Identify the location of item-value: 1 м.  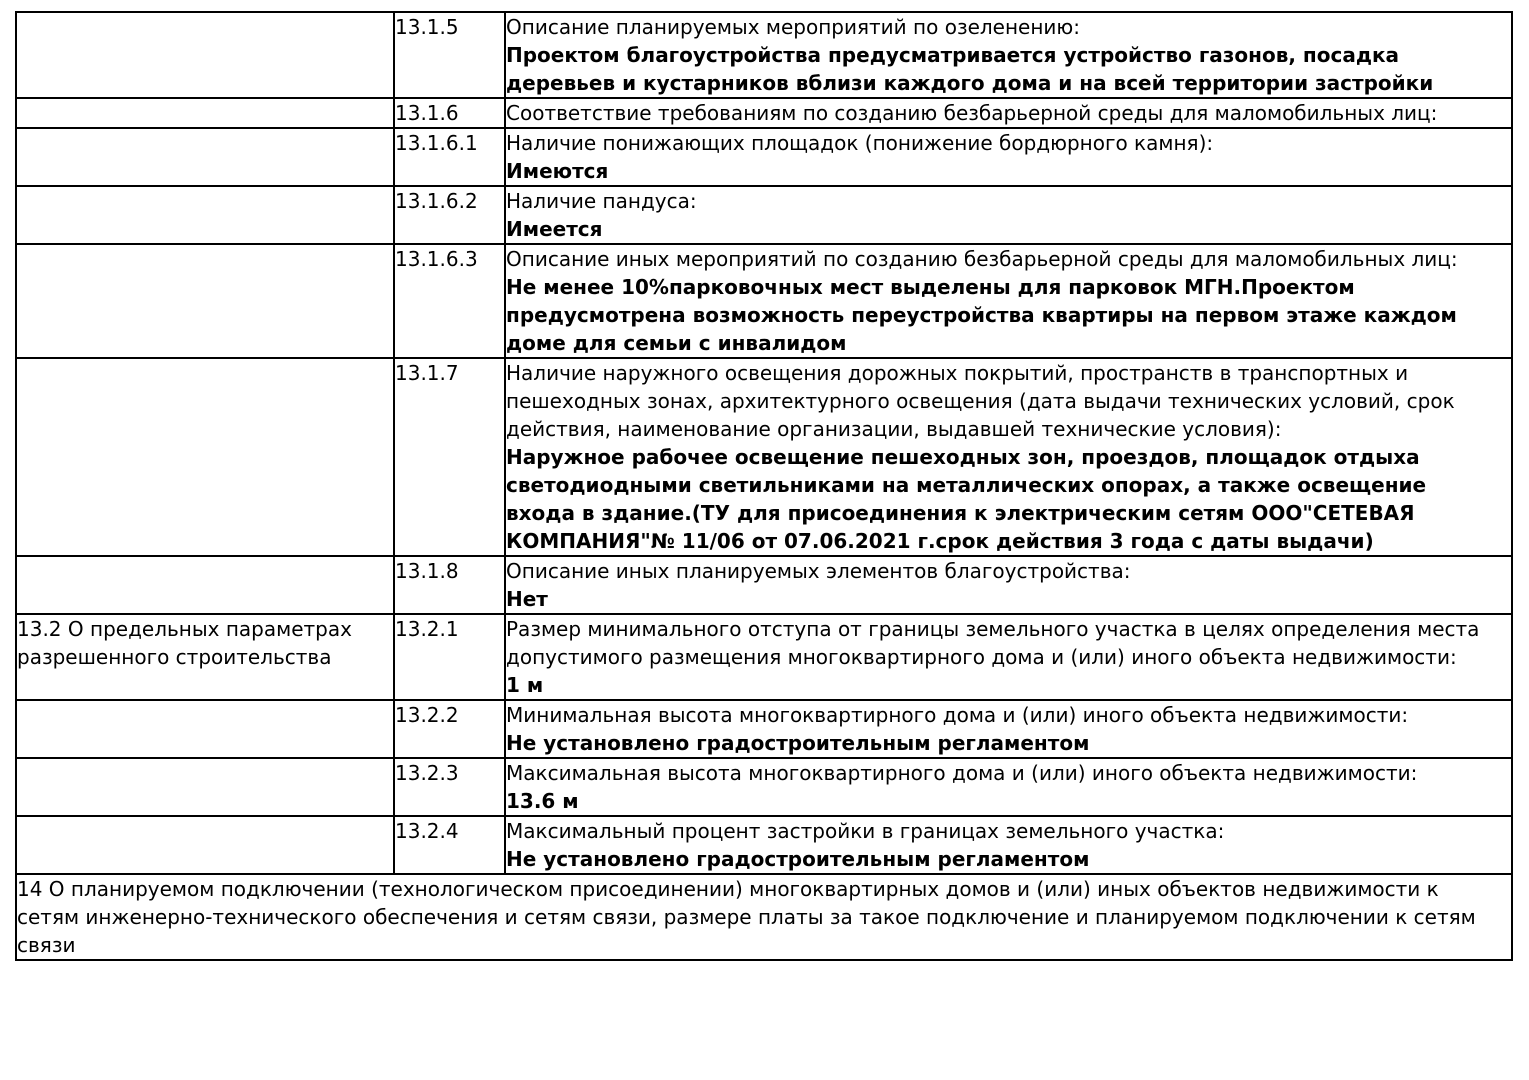
(525, 685).